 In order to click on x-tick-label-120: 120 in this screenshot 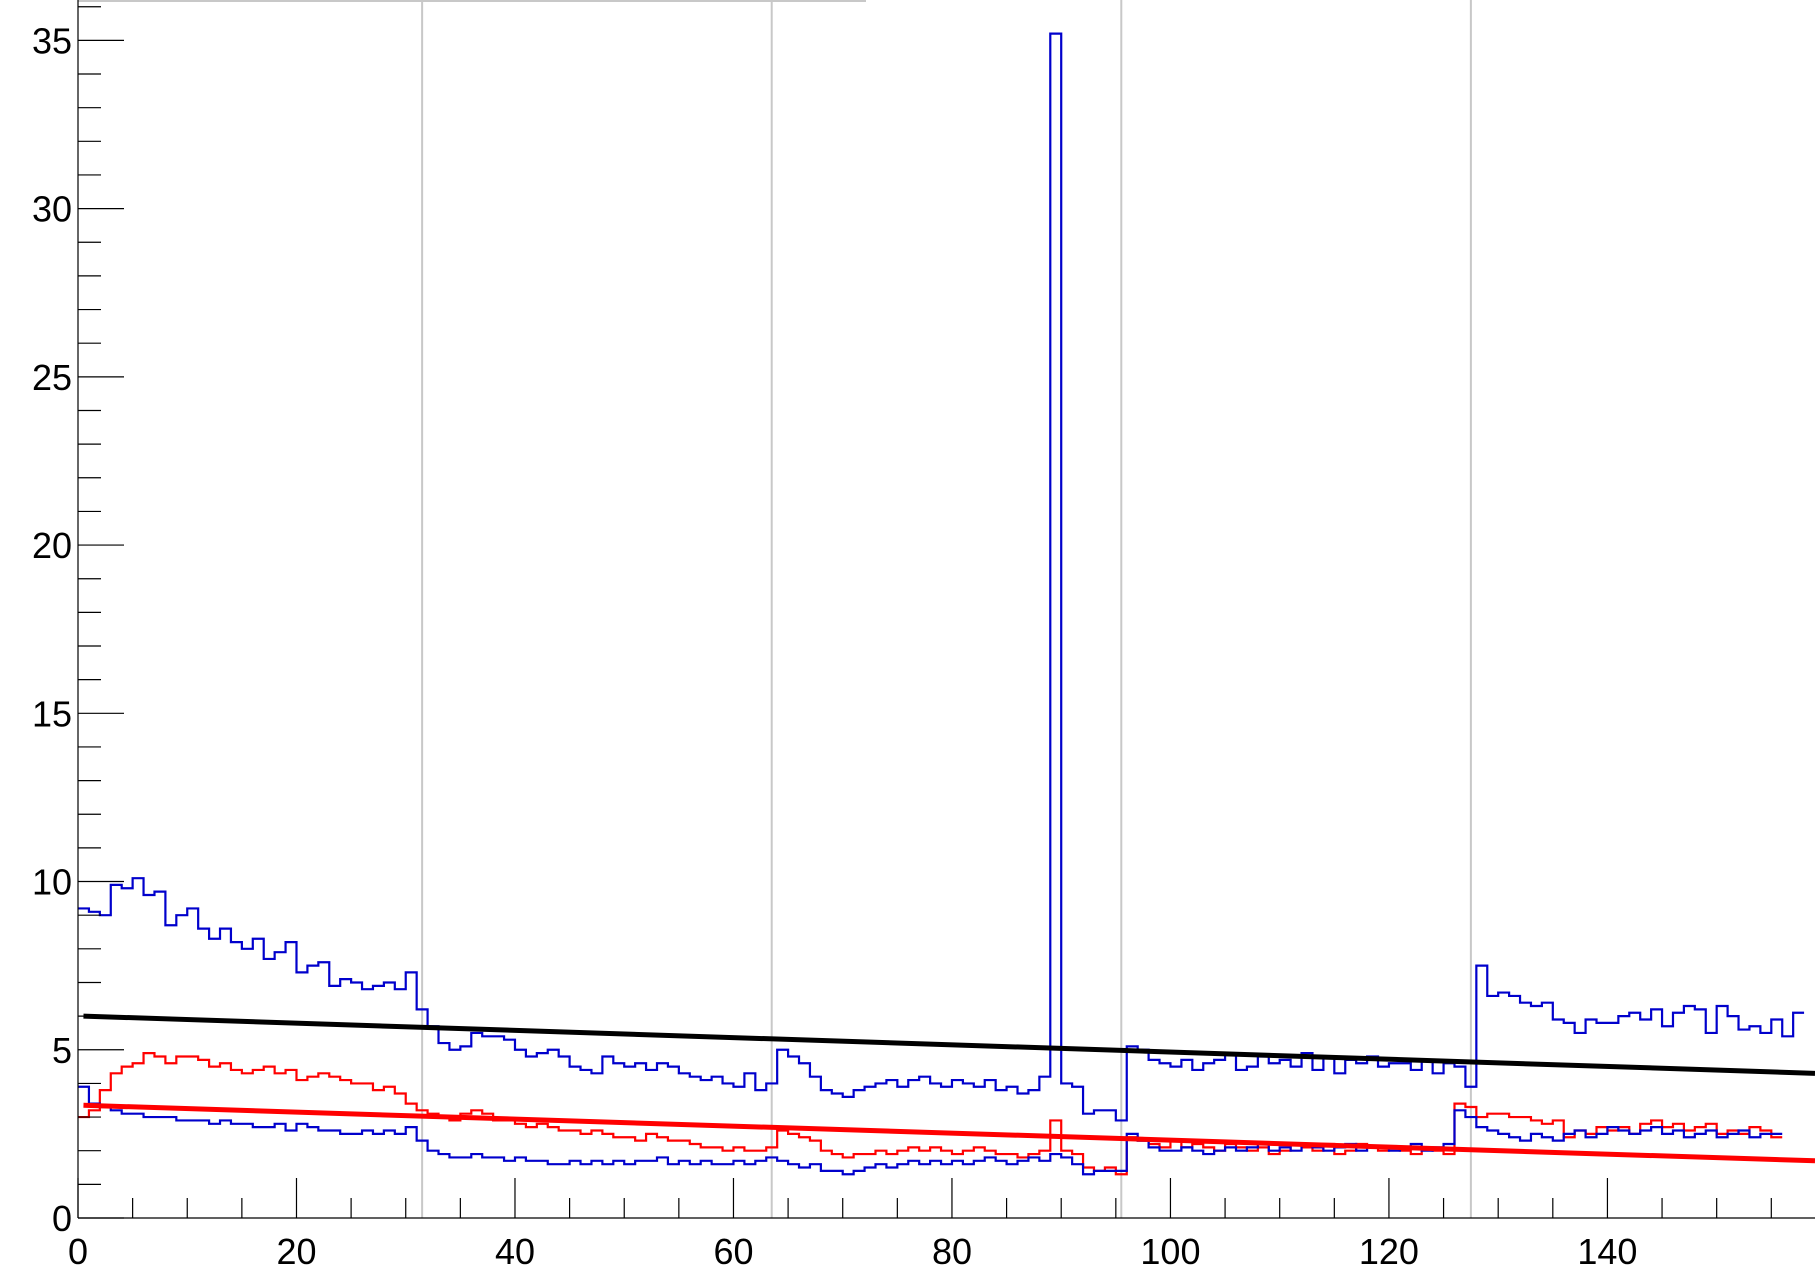, I will do `click(1389, 1250)`.